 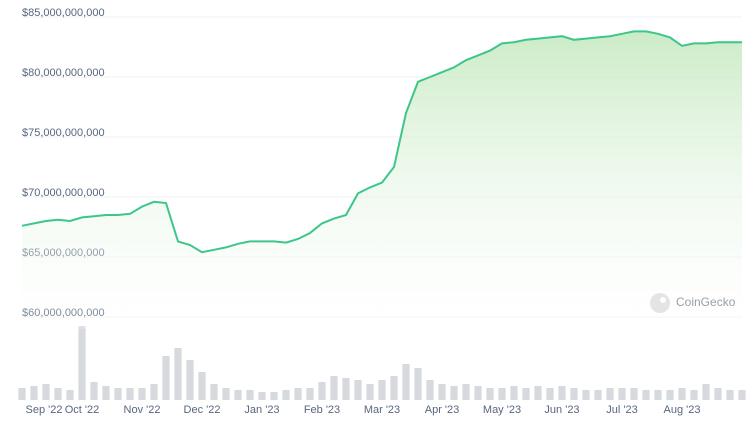 I want to click on x-tick-label: May '23, so click(x=502, y=410).